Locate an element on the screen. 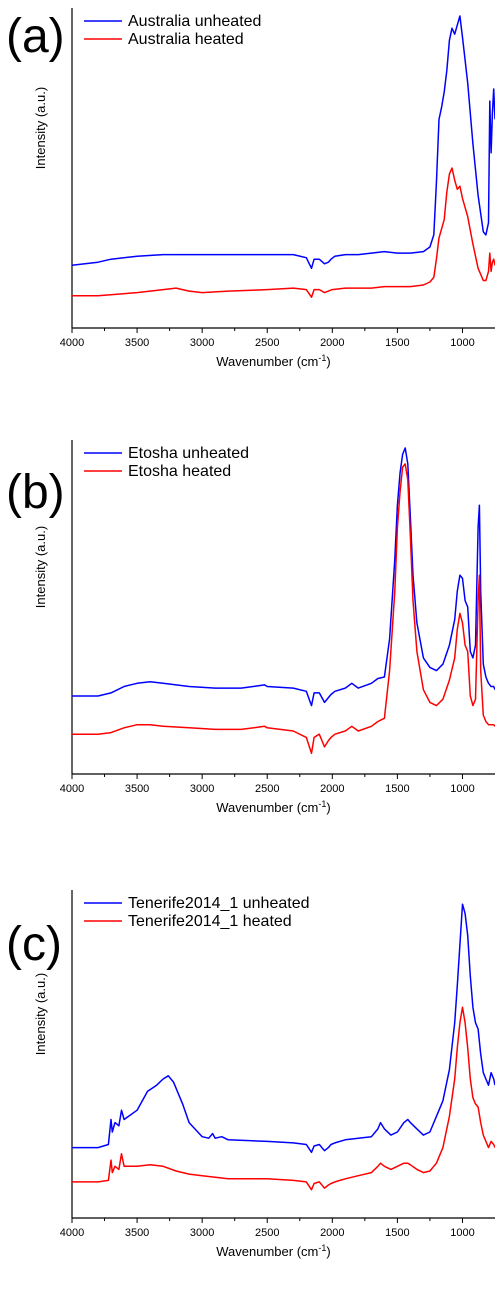  legend-entry: Australia heated is located at coordinates (186, 39).